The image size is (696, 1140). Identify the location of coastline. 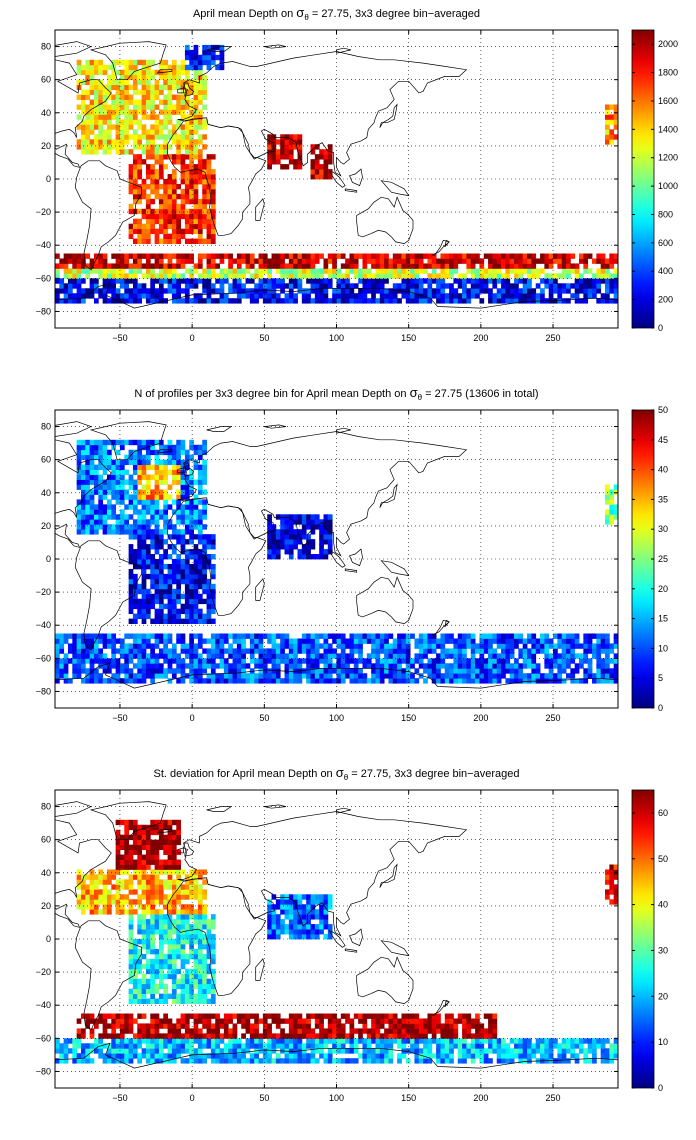
(189, 469).